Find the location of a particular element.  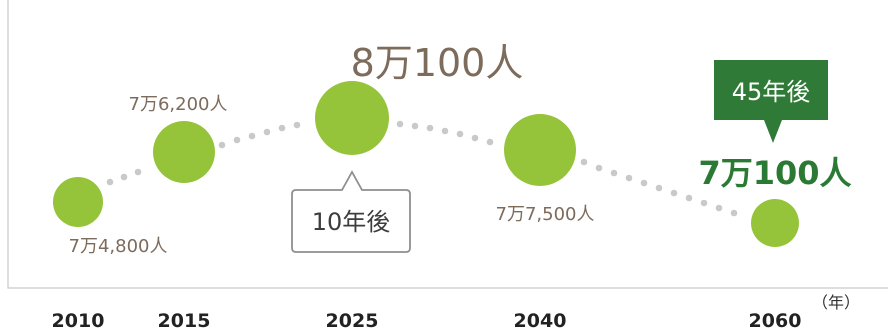

callout-45-years: 45年後 is located at coordinates (771, 101).